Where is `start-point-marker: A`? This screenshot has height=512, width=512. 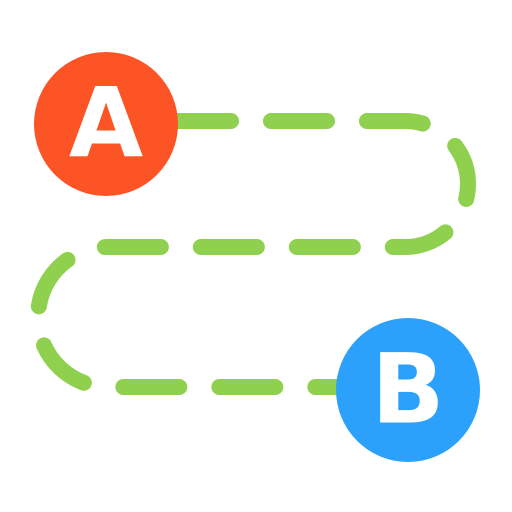
start-point-marker: A is located at coordinates (106, 124).